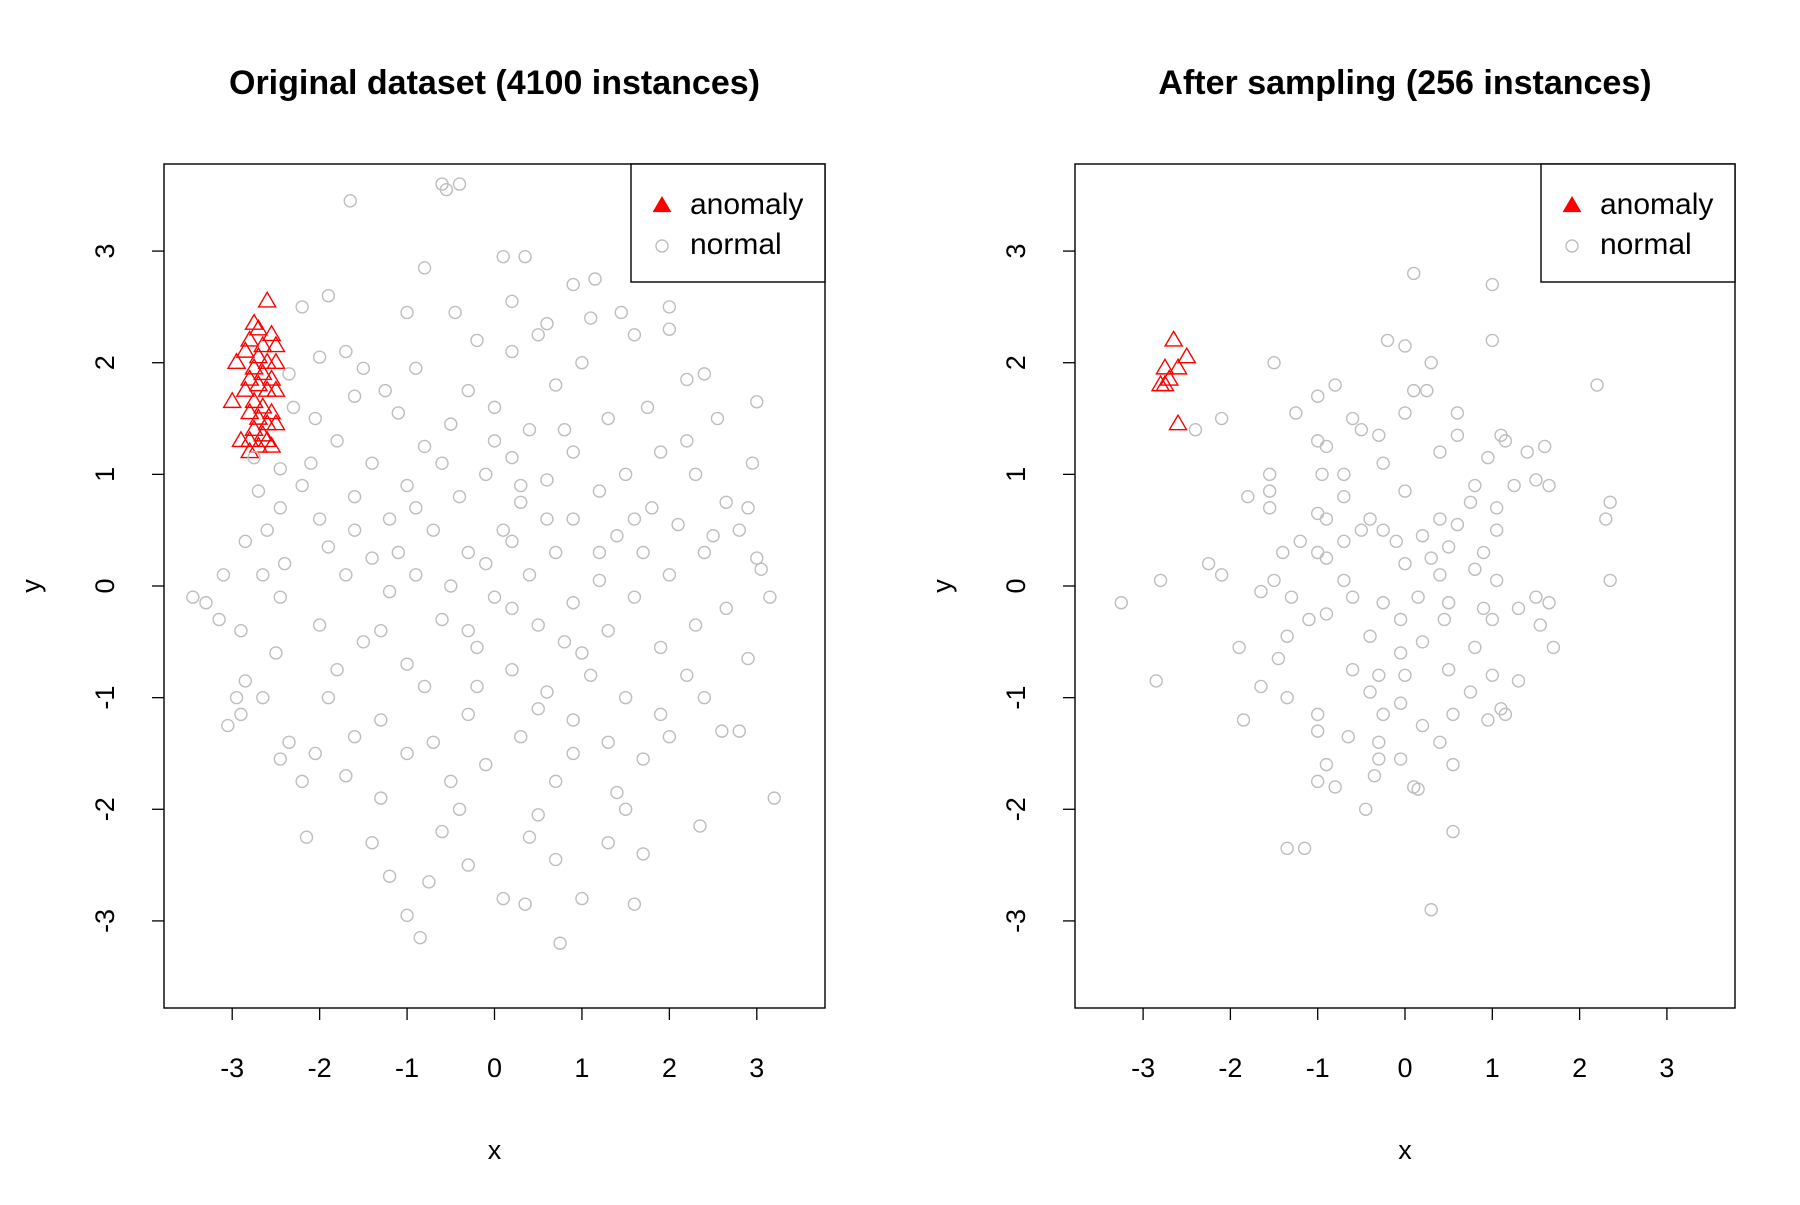 The height and width of the screenshot is (1205, 1800). Describe the element at coordinates (407, 1068) in the screenshot. I see `x-tick-label: -1` at that location.